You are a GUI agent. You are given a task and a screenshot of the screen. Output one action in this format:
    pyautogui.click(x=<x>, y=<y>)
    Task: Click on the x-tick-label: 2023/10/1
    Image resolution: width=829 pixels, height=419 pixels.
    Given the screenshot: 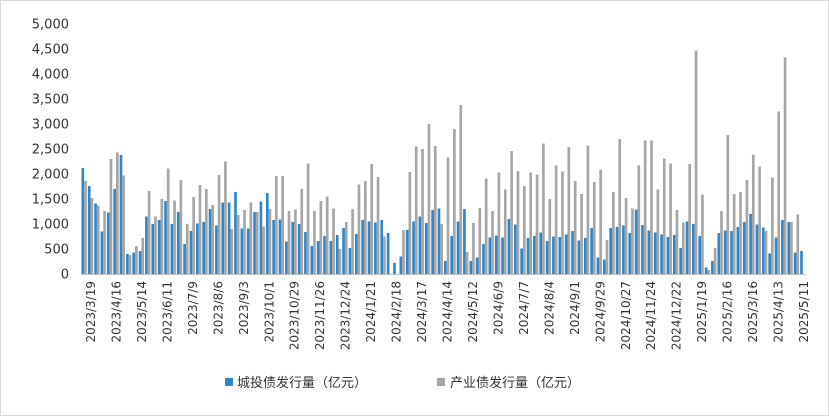 What is the action you would take?
    pyautogui.click(x=269, y=312)
    